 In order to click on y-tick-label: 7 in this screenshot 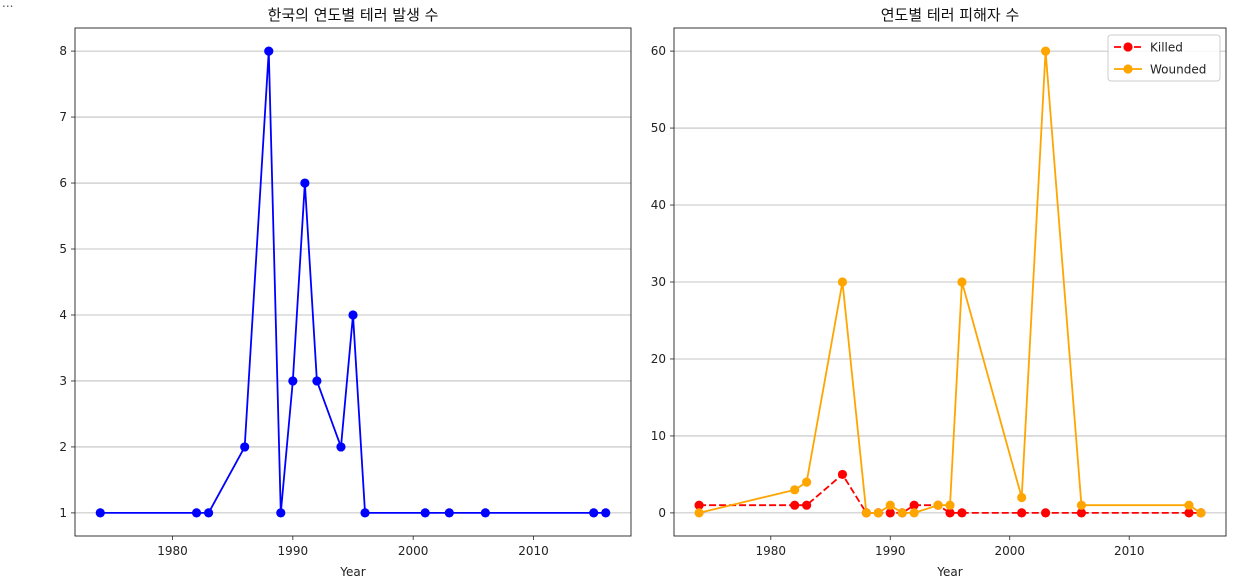, I will do `click(63, 117)`.